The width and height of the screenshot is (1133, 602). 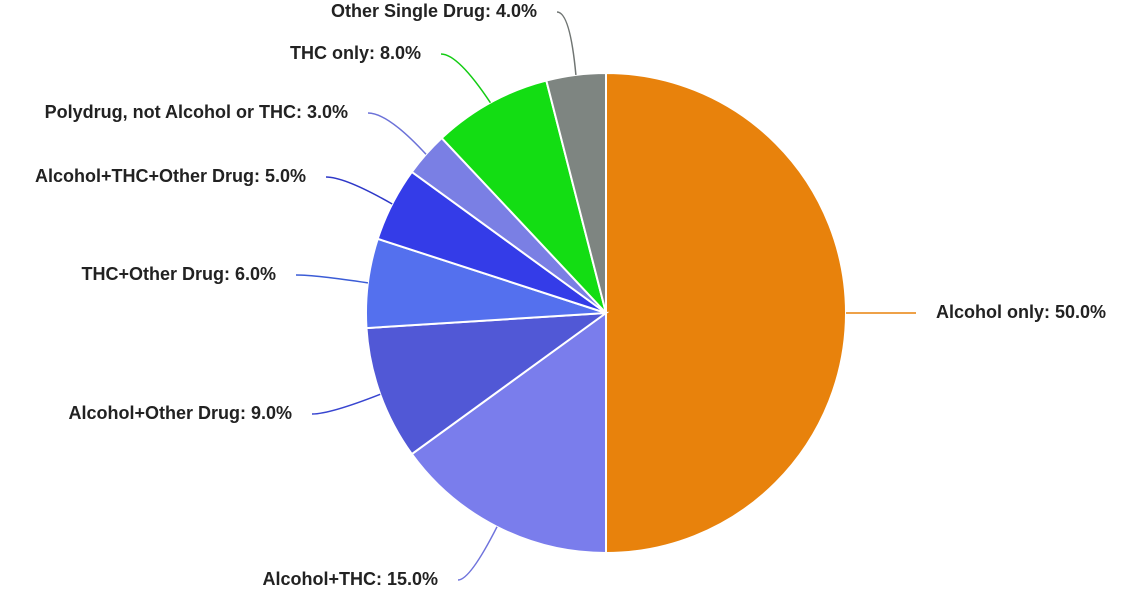 What do you see at coordinates (1021, 312) in the screenshot?
I see `slice-label-1: Alcohol only: 50.0%` at bounding box center [1021, 312].